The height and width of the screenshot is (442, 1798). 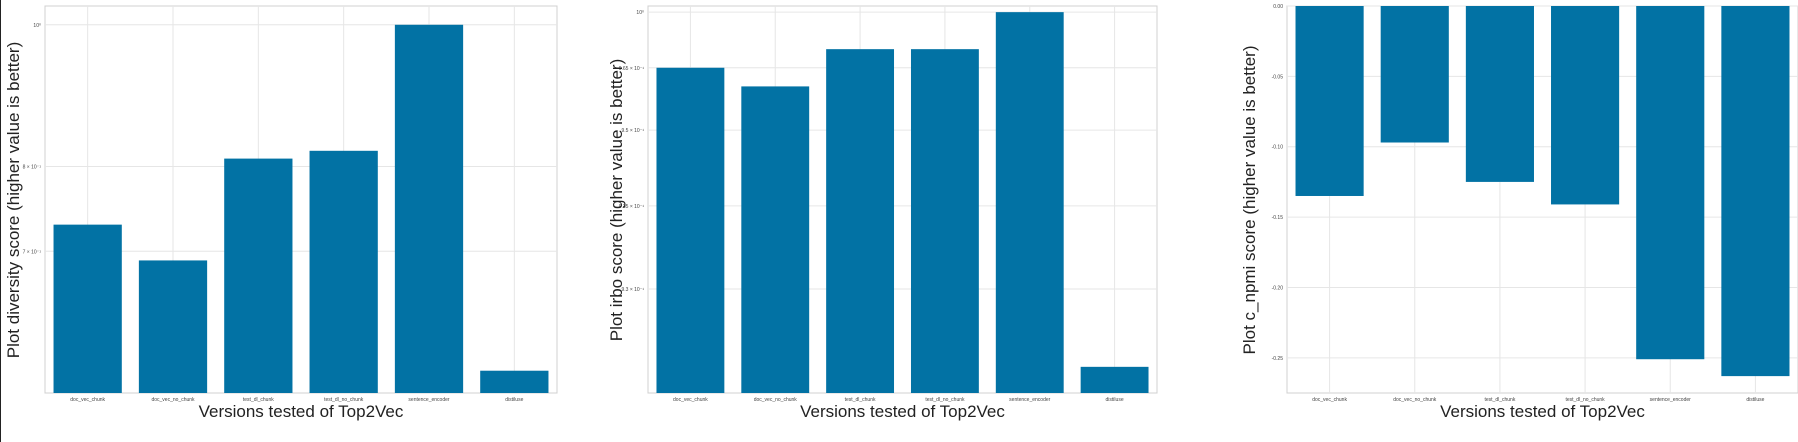 I want to click on y-tick-label: -0.05, so click(x=1278, y=77).